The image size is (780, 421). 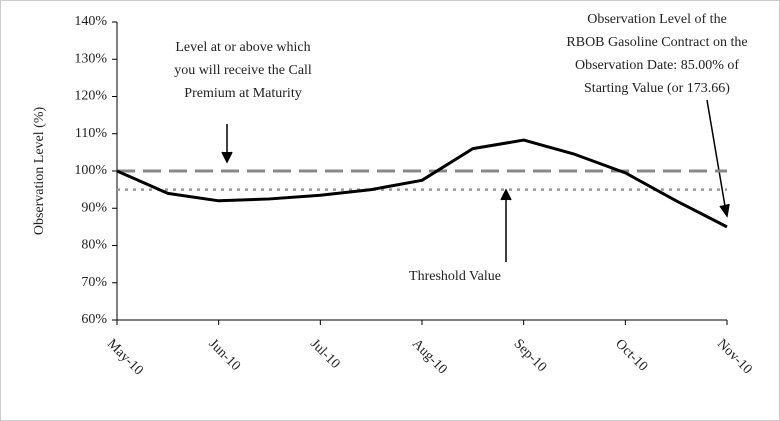 What do you see at coordinates (242, 47) in the screenshot?
I see `annotation: Level at or above which` at bounding box center [242, 47].